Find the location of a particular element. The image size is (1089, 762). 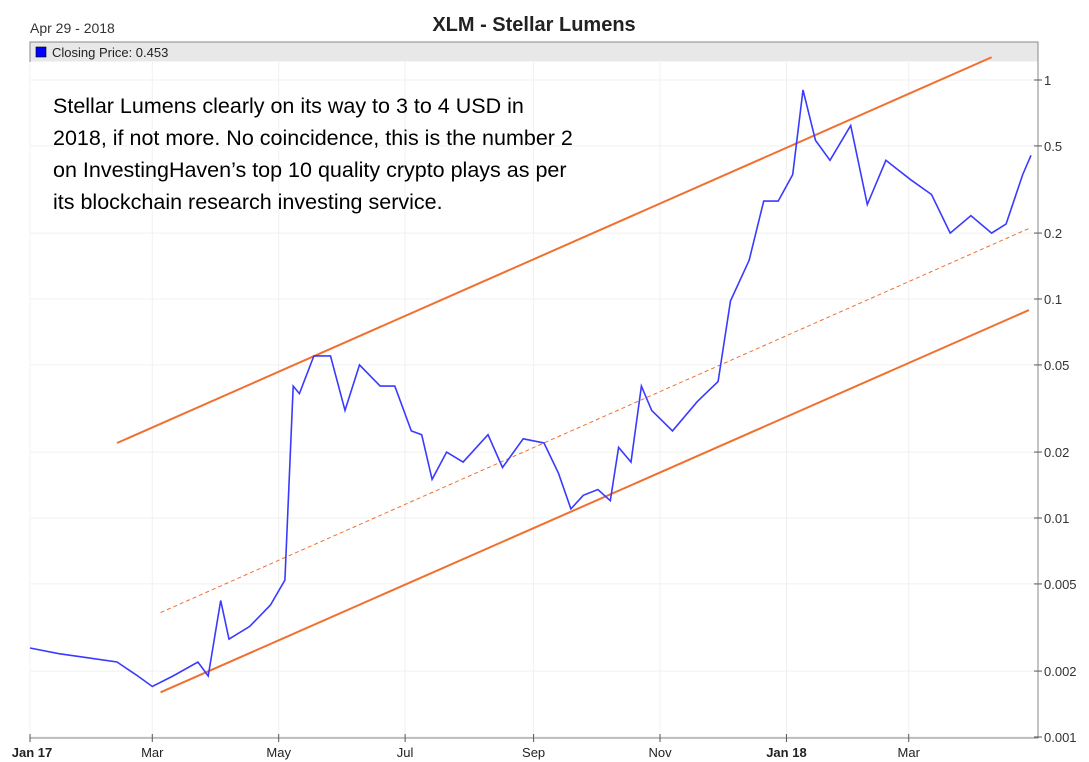

y-tick-label: 1 is located at coordinates (1047, 80).